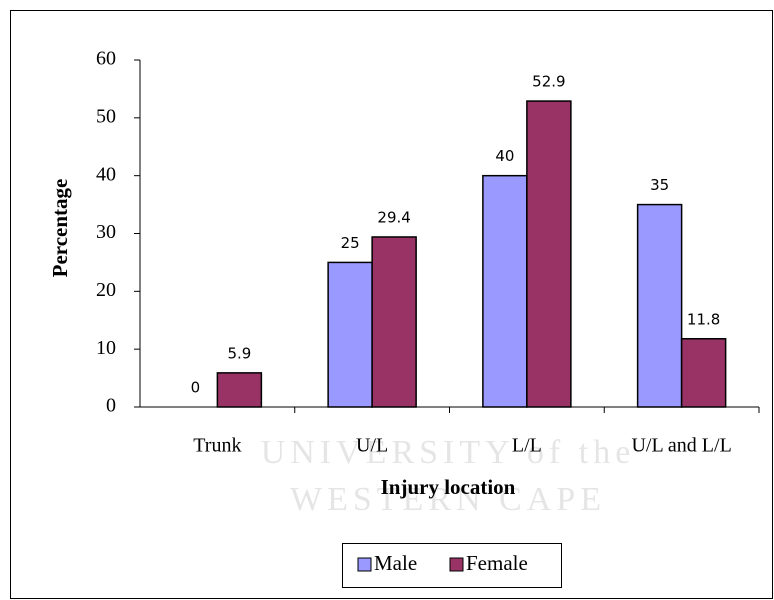  What do you see at coordinates (504, 156) in the screenshot?
I see `value-label: 40` at bounding box center [504, 156].